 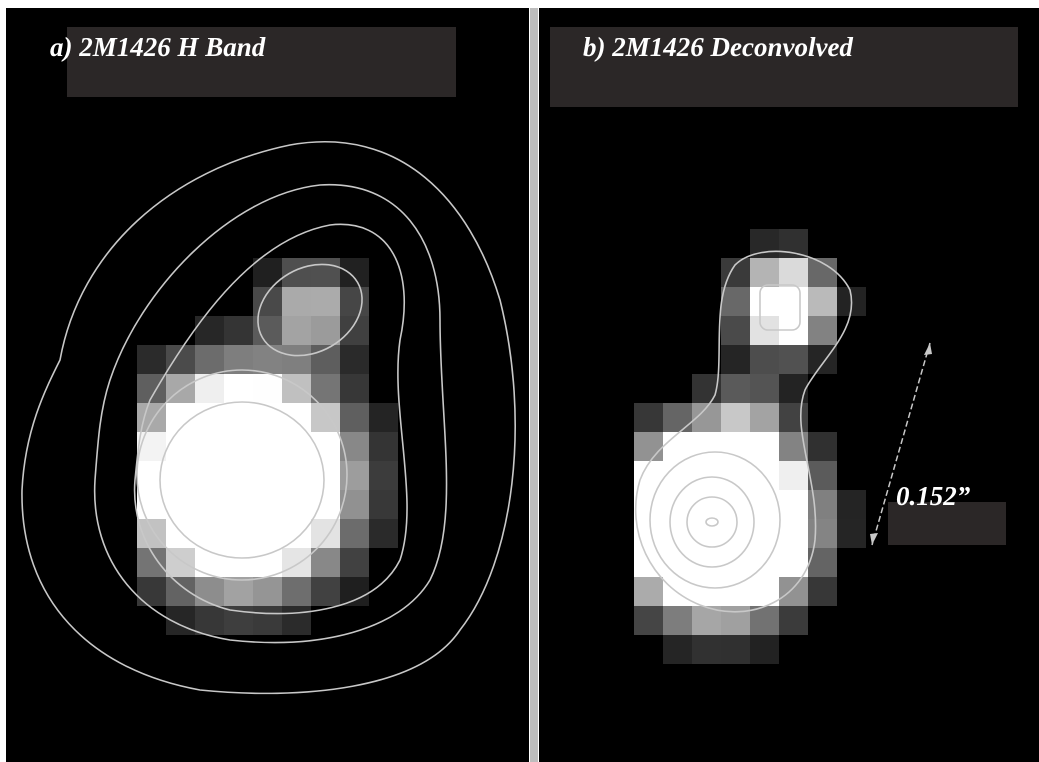 I want to click on label-box, so click(x=261, y=62).